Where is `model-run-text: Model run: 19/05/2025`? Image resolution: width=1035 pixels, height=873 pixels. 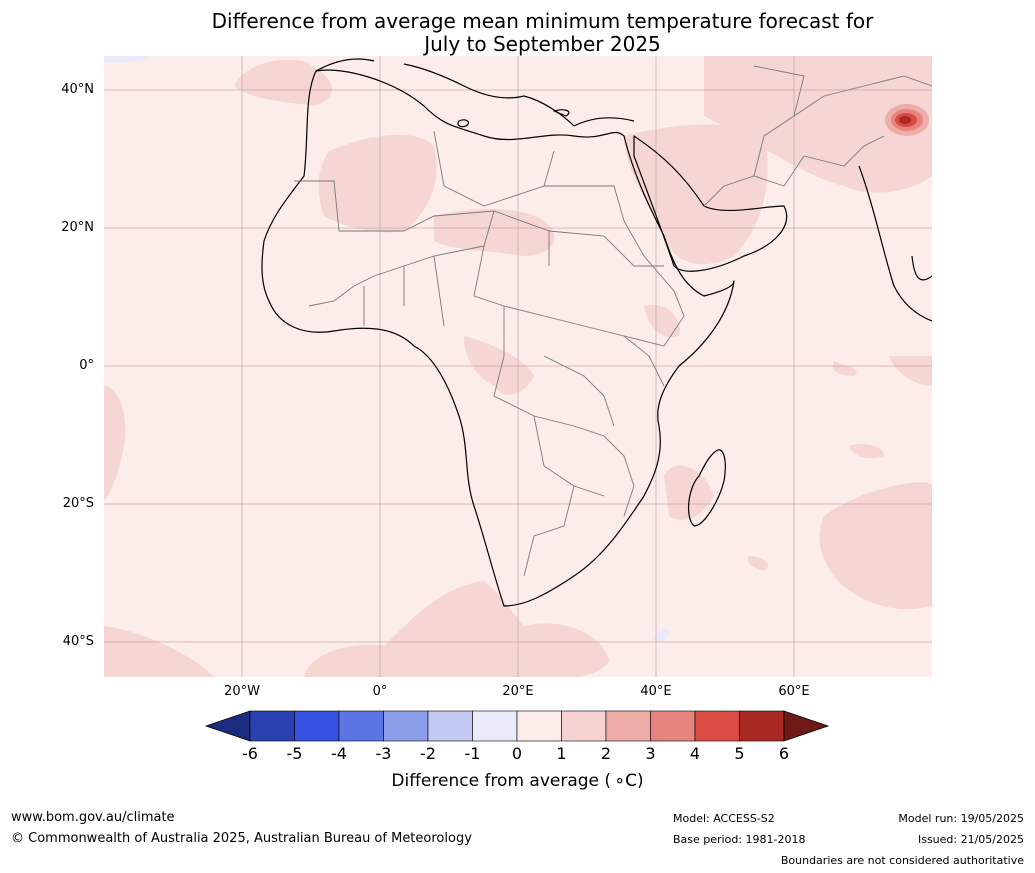 model-run-text: Model run: 19/05/2025 is located at coordinates (961, 818).